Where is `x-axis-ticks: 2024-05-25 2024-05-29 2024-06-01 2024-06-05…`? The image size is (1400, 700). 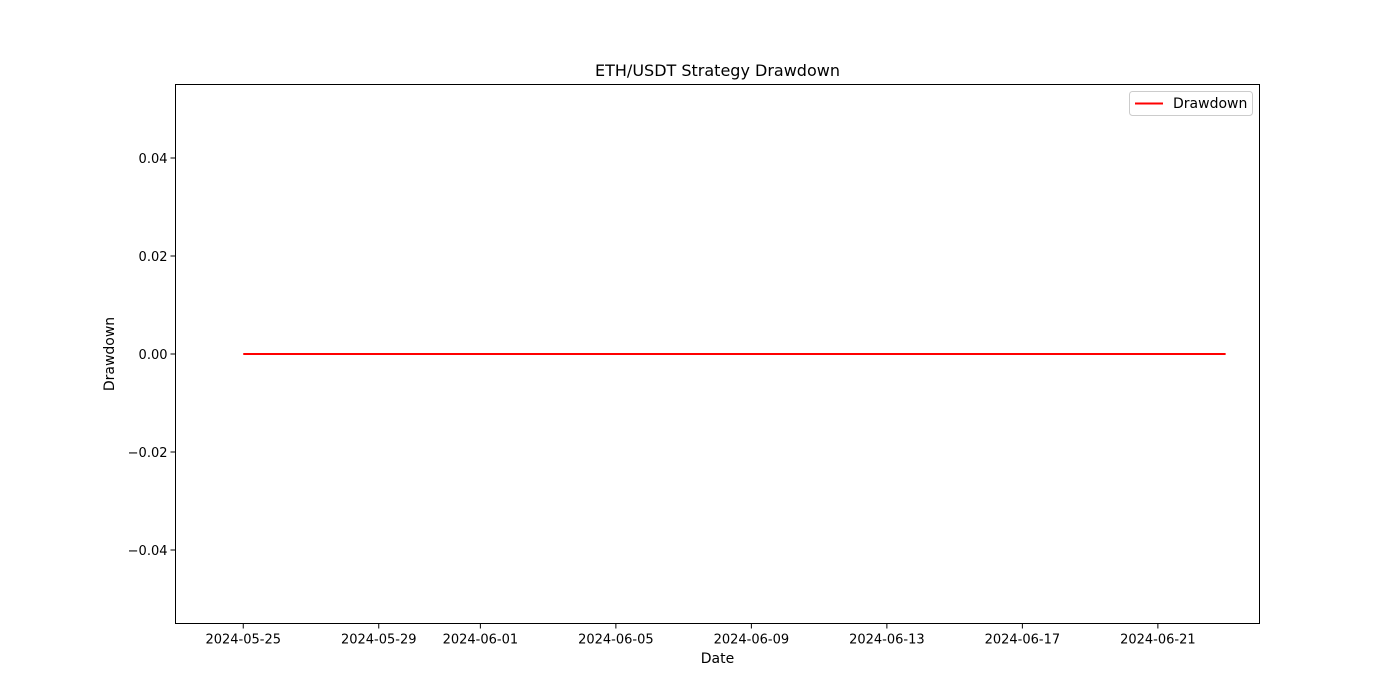 x-axis-ticks: 2024-05-25 2024-05-29 2024-06-01 2024-06-05… is located at coordinates (700, 635).